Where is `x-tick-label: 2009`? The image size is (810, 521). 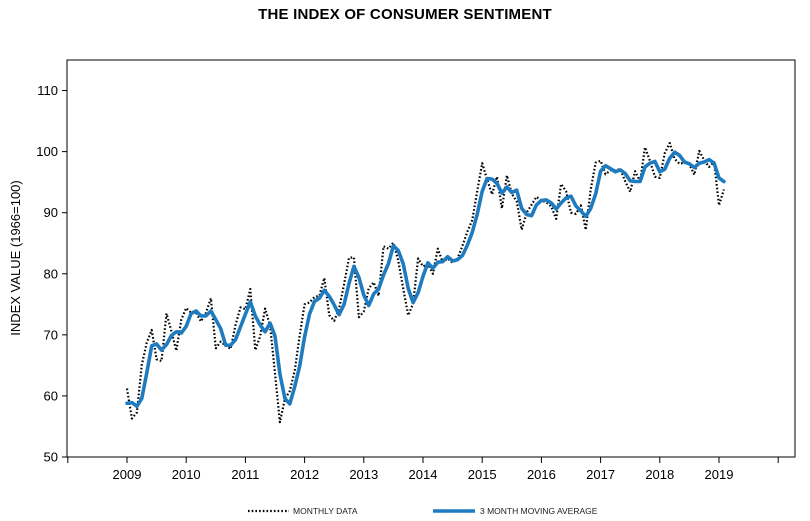
x-tick-label: 2009 is located at coordinates (127, 474).